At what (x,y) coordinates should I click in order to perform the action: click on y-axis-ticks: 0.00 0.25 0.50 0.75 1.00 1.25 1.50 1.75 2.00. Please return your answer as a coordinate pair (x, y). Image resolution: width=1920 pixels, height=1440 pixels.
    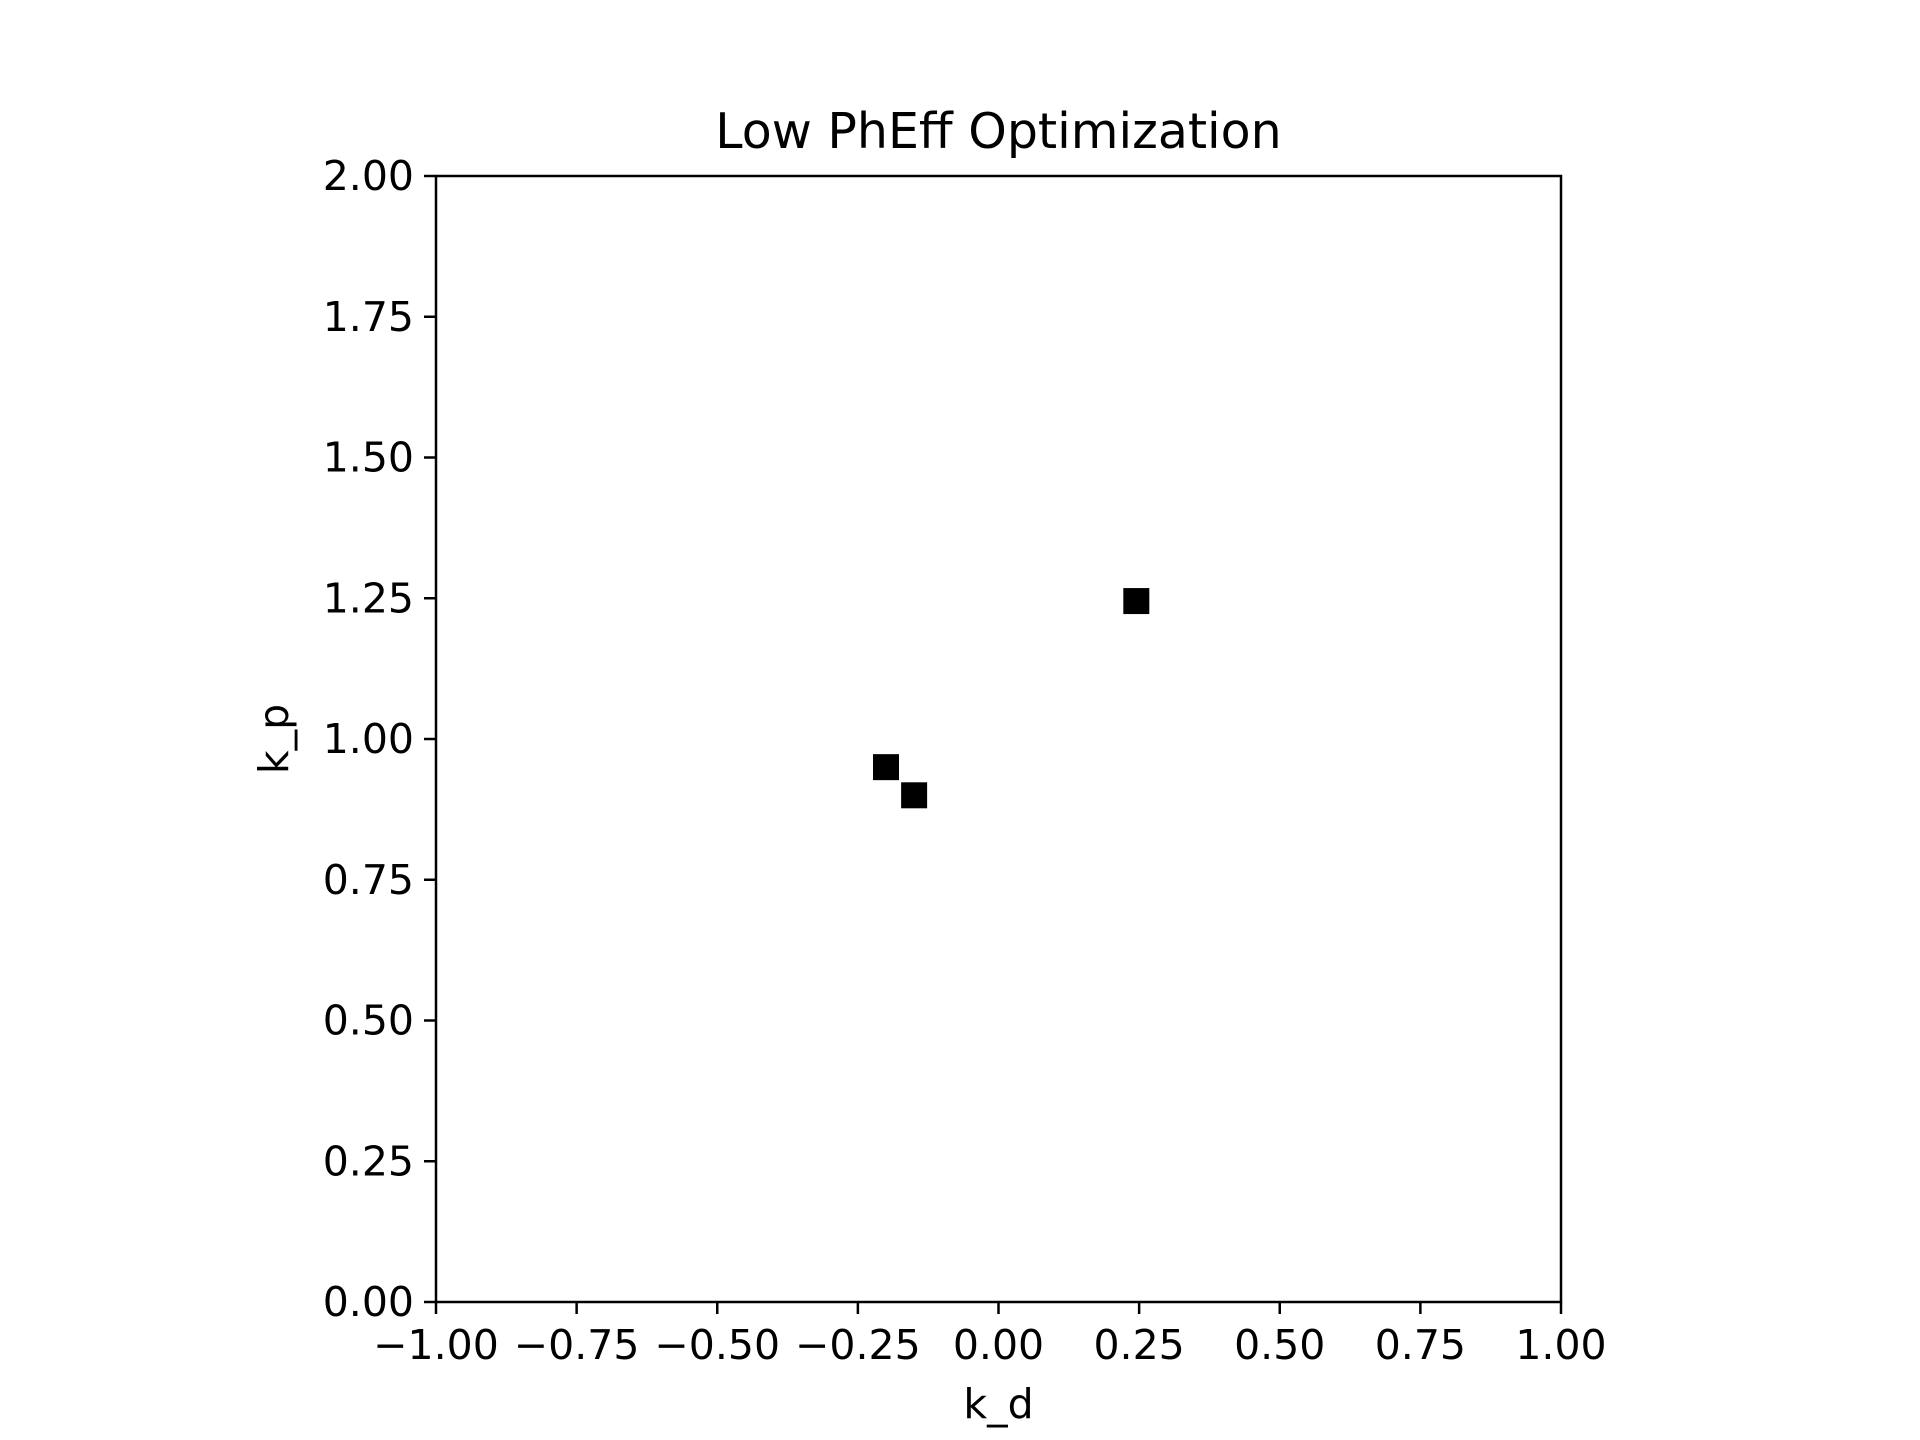
    Looking at the image, I should click on (379, 739).